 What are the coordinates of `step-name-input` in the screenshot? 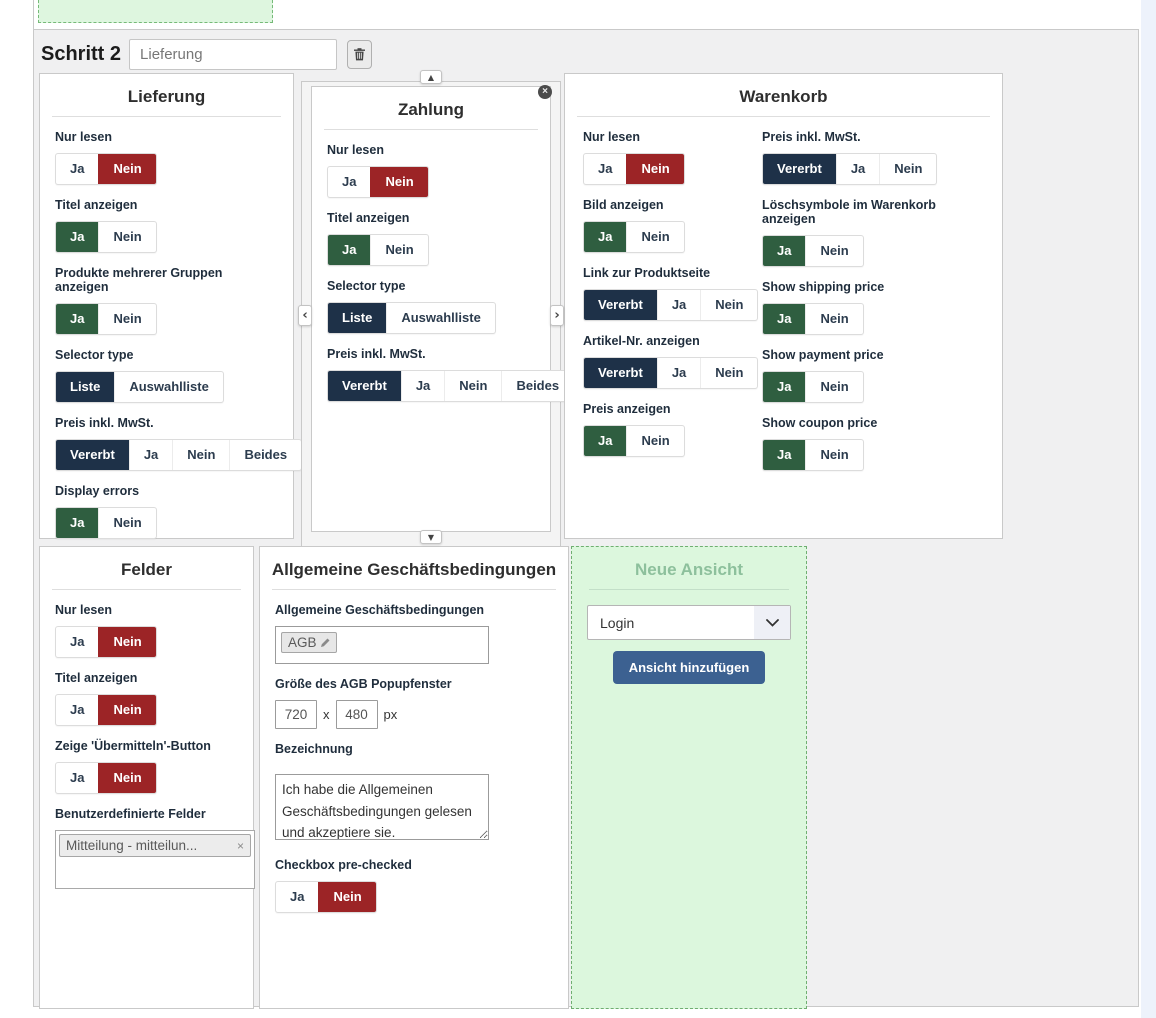 It's located at (233, 54).